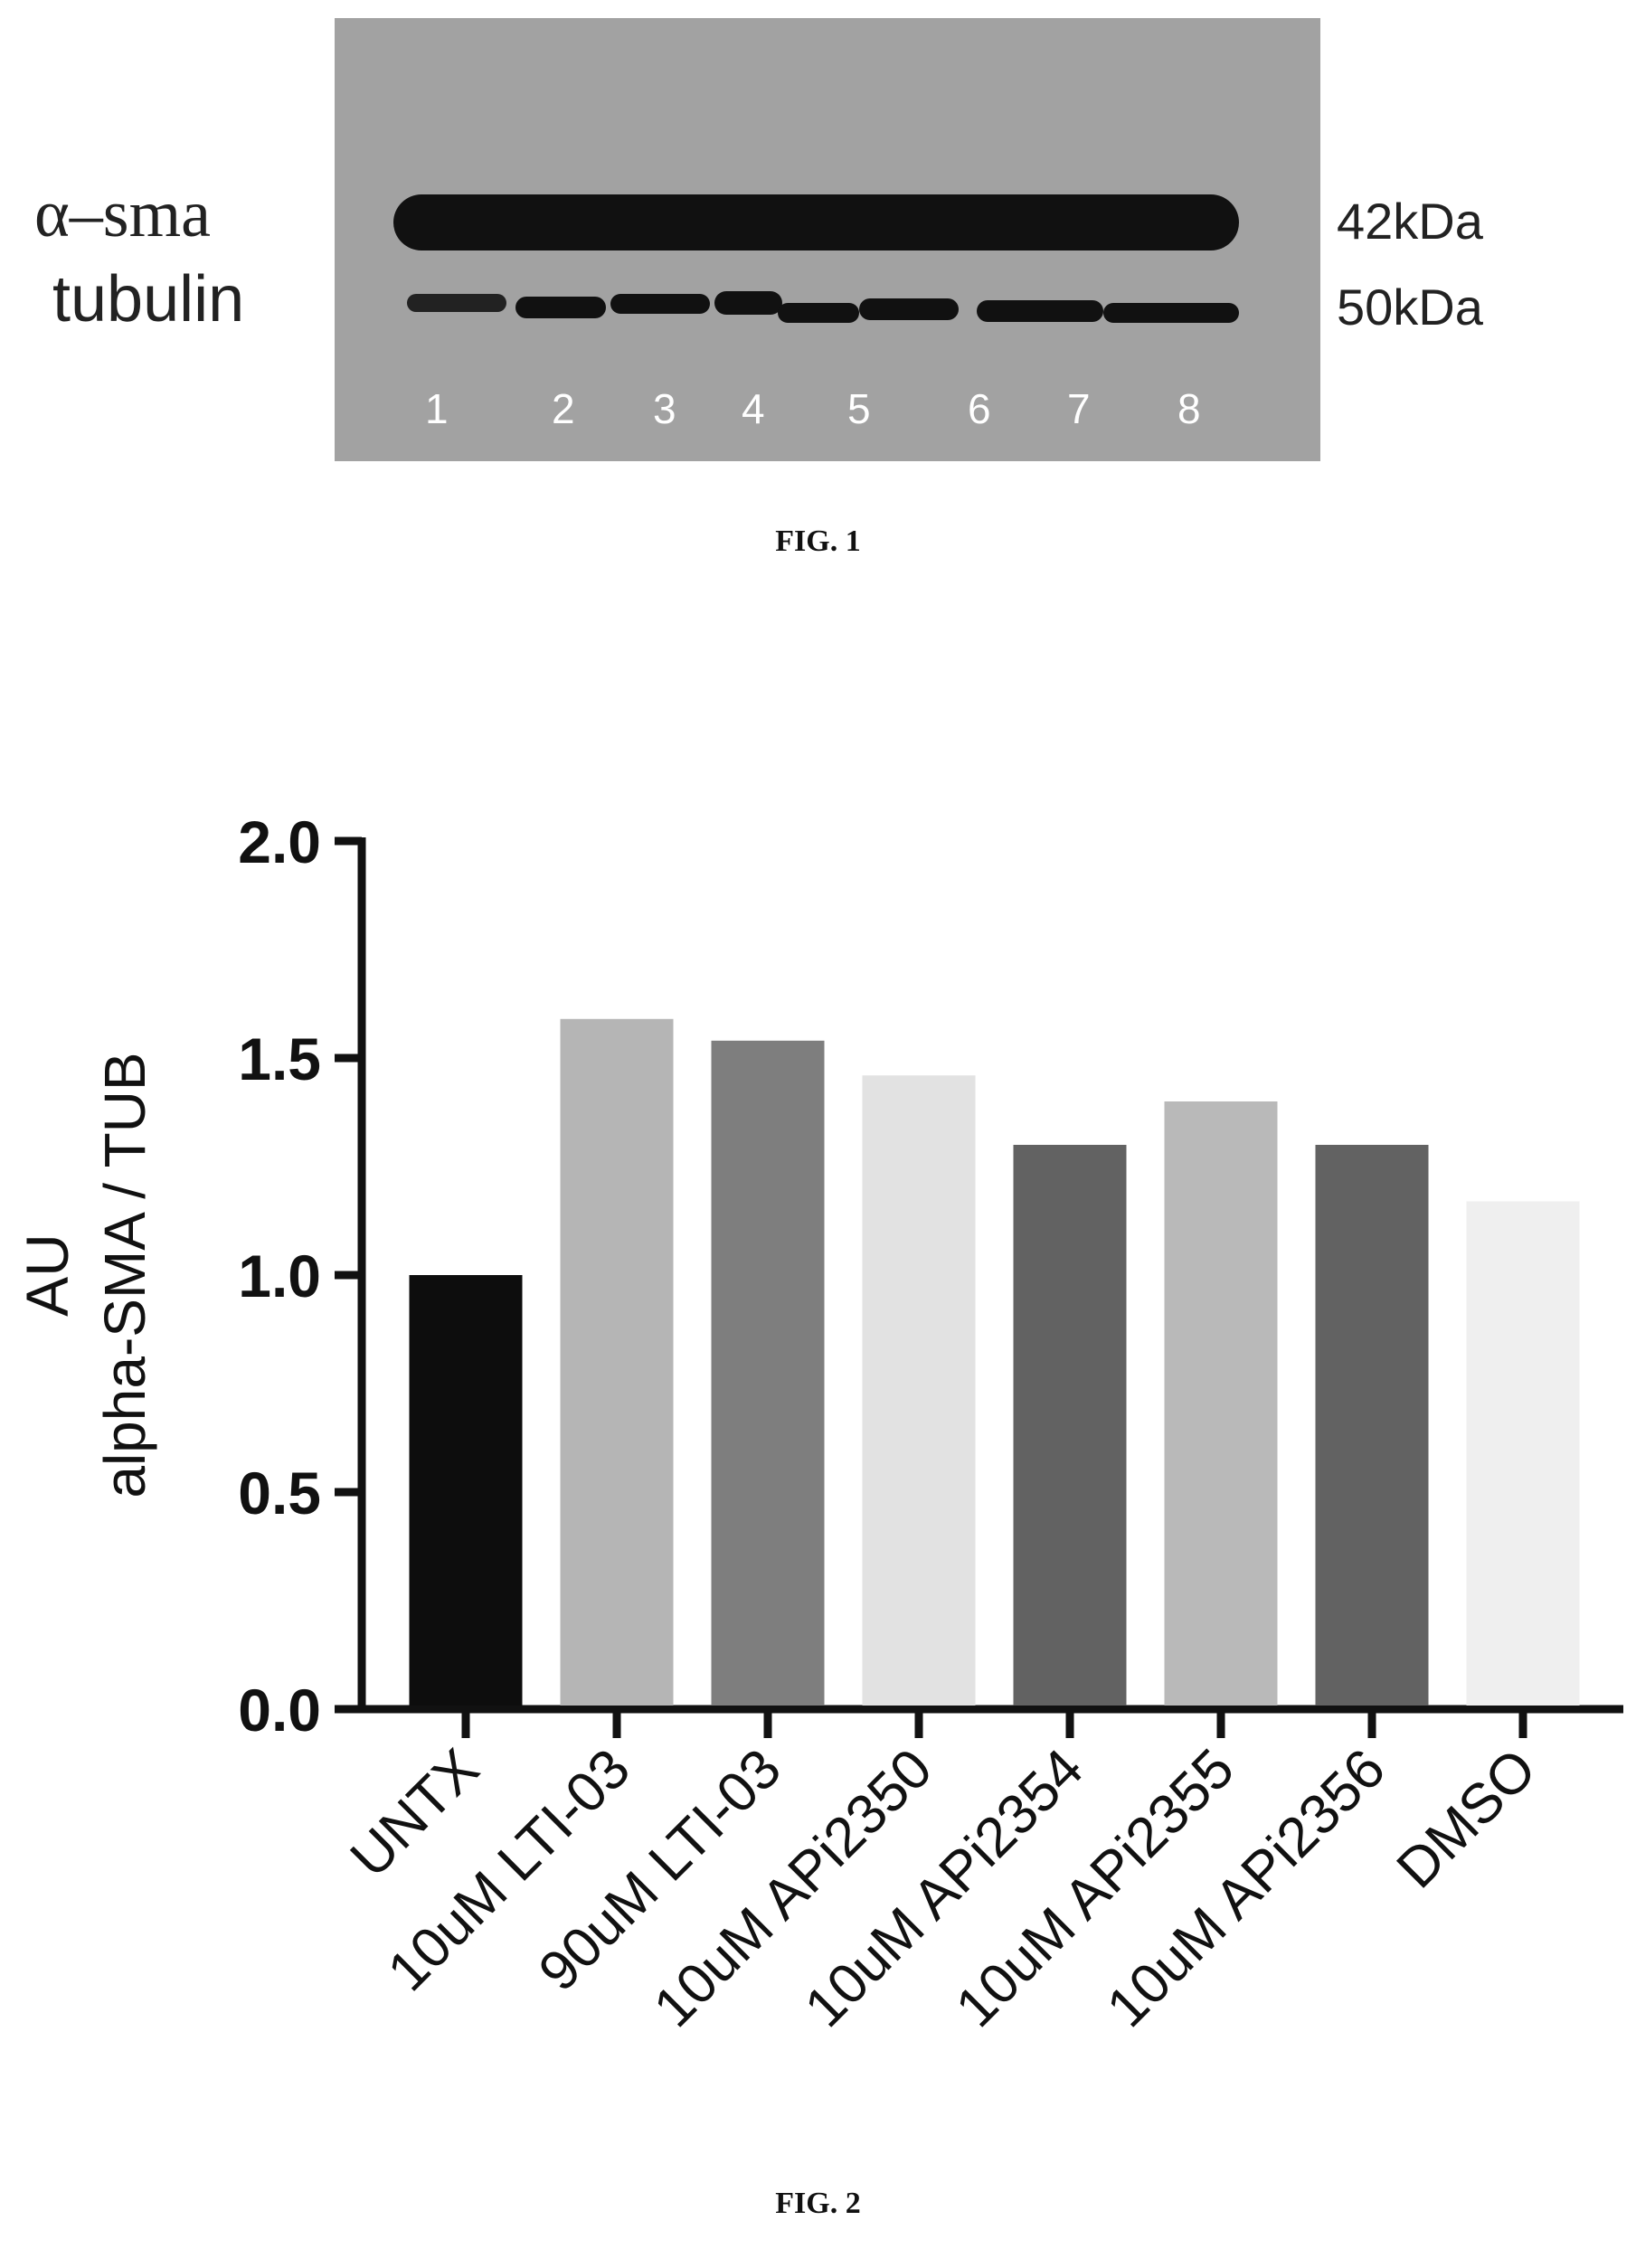 The image size is (1636, 2268). What do you see at coordinates (47, 1275) in the screenshot?
I see `y-axis-label-line: AU` at bounding box center [47, 1275].